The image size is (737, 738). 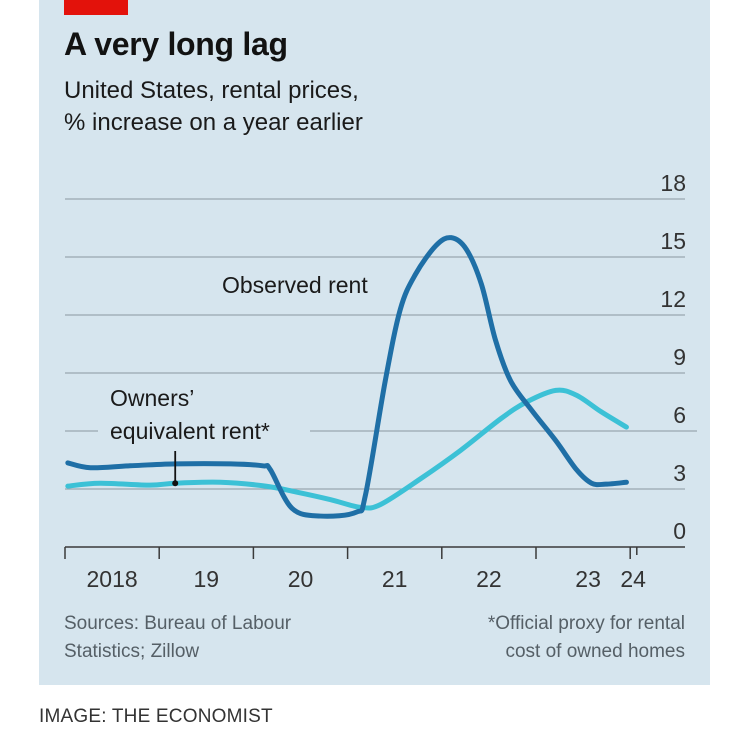 What do you see at coordinates (112, 579) in the screenshot?
I see `x-tick-label-2018: 2018` at bounding box center [112, 579].